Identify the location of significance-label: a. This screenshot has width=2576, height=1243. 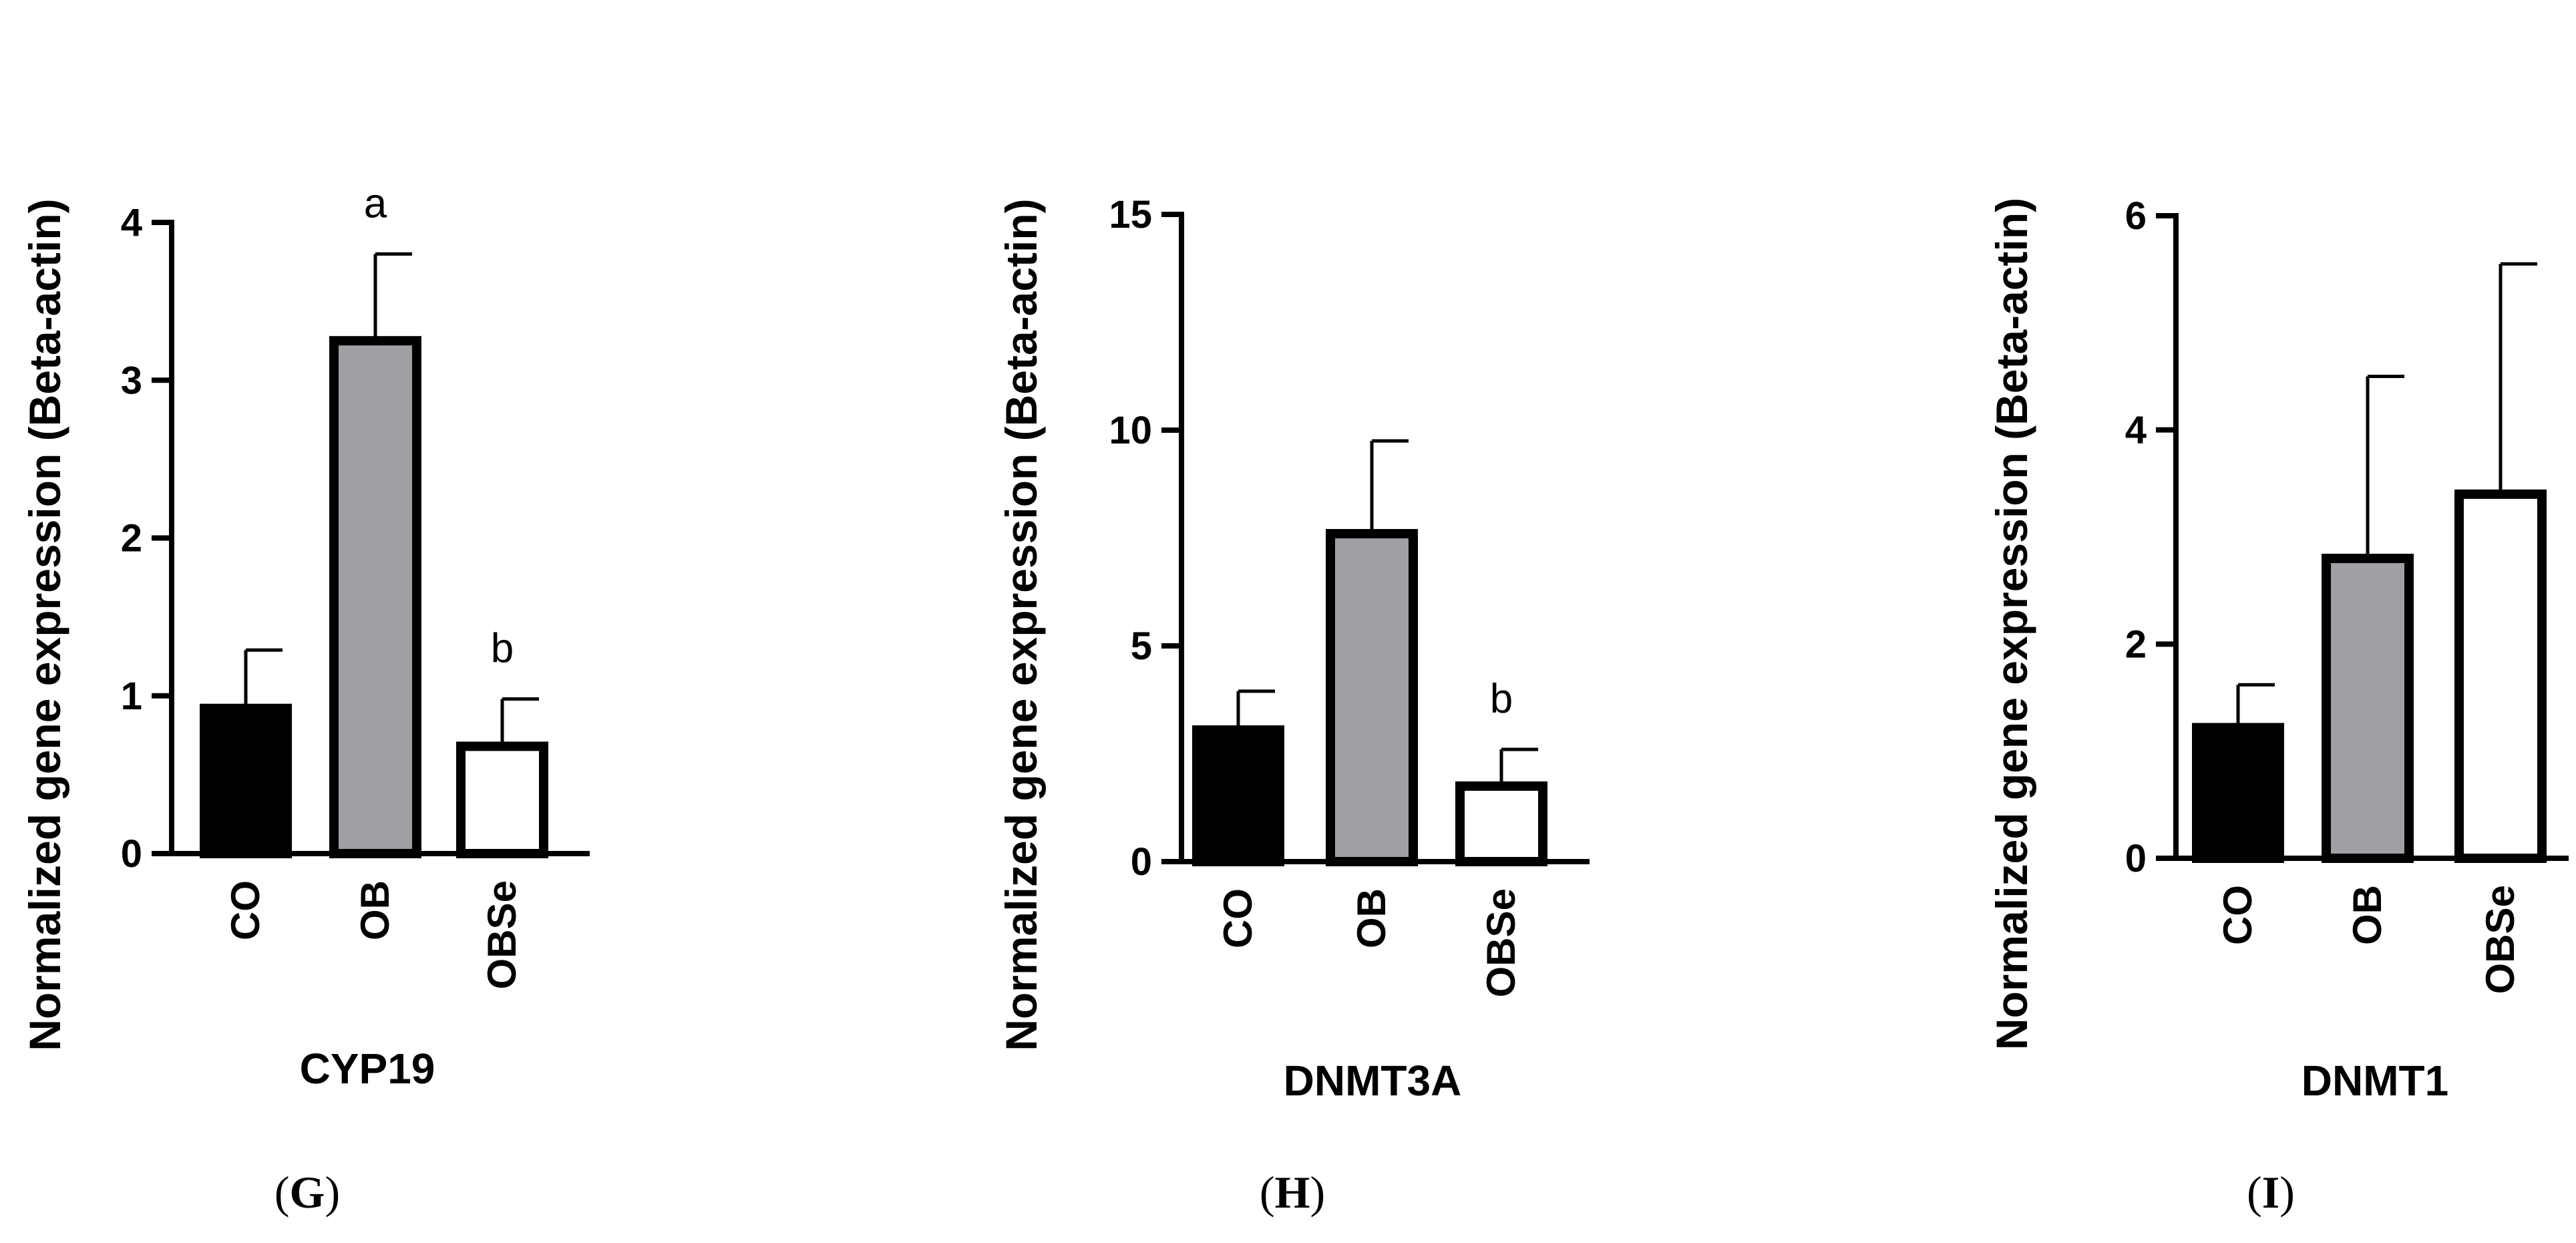
(375, 203).